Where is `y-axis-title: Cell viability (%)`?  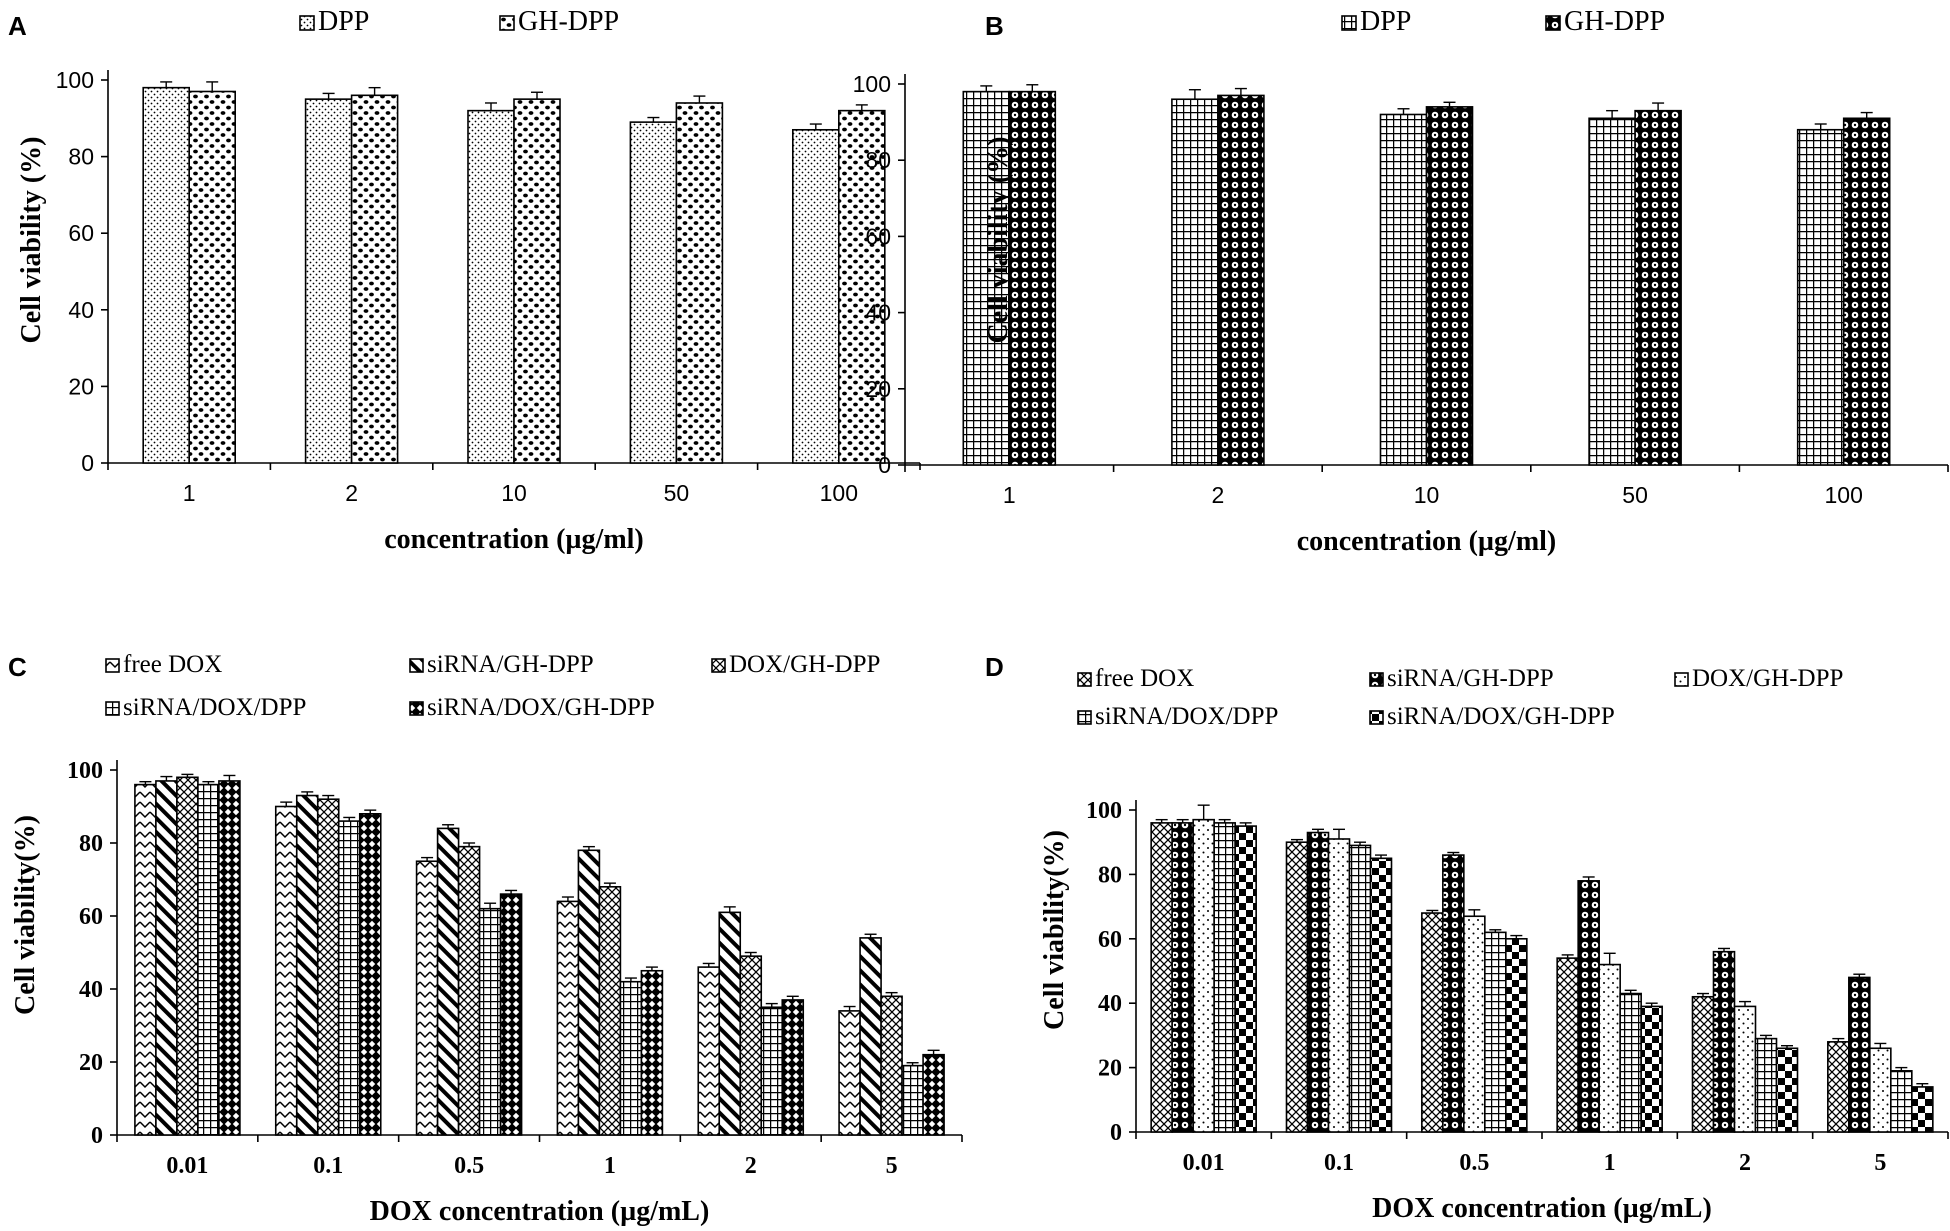
y-axis-title: Cell viability (%) is located at coordinates (998, 240).